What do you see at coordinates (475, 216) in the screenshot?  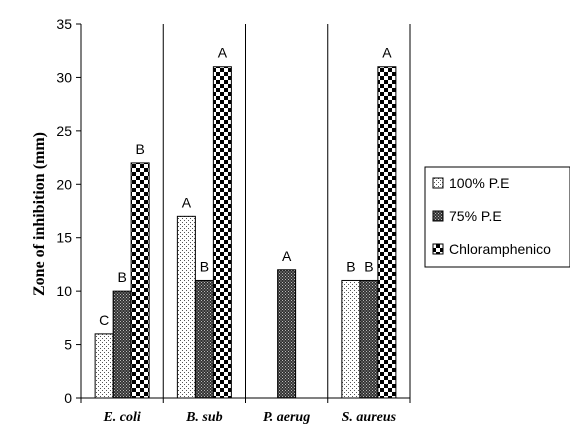 I see `legend-label: 75% P.E` at bounding box center [475, 216].